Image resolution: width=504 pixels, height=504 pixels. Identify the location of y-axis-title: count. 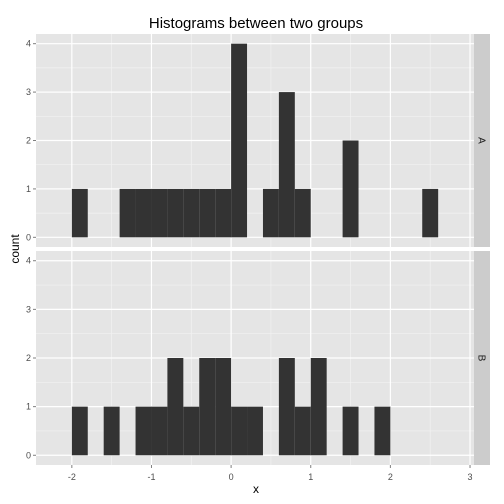
(15, 249).